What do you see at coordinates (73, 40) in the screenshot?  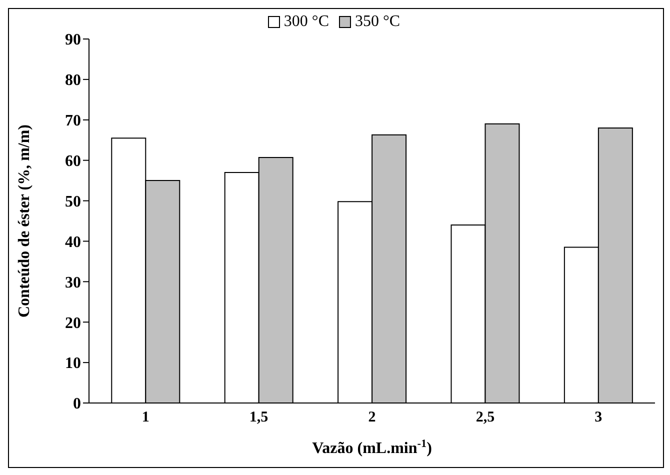 I see `y-tick-label: 90` at bounding box center [73, 40].